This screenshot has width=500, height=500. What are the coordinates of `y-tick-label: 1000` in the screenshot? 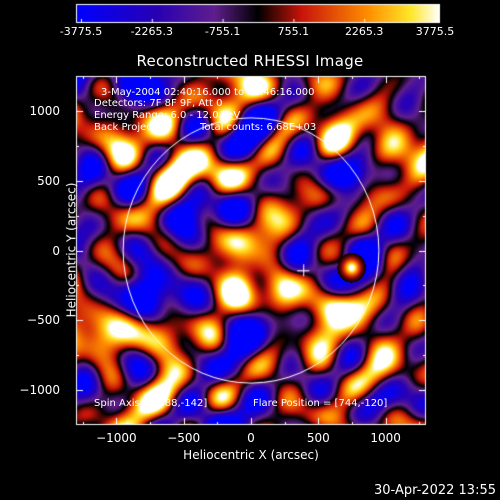 It's located at (44, 110).